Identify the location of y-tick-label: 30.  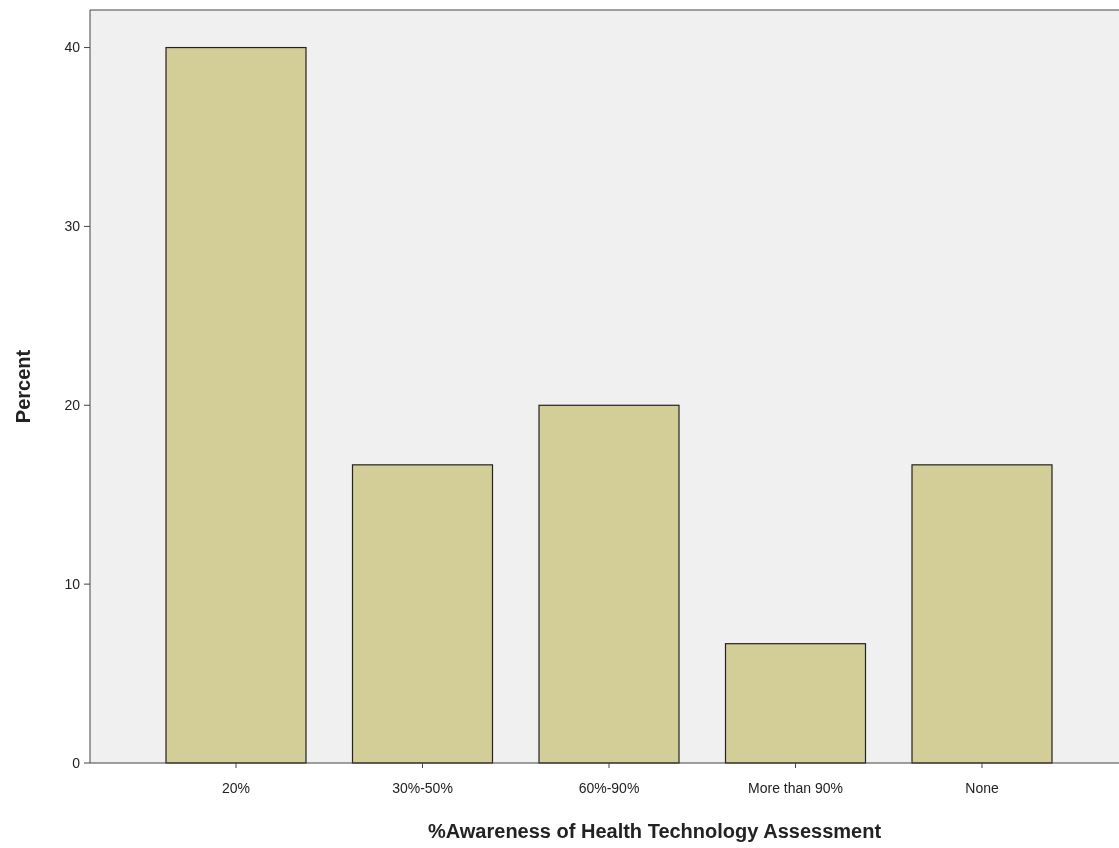
(72, 226).